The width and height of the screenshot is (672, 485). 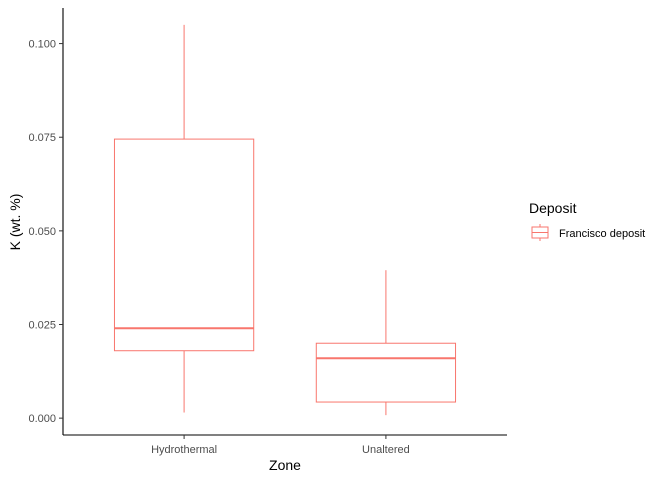 I want to click on box-unaltered, so click(x=386, y=343).